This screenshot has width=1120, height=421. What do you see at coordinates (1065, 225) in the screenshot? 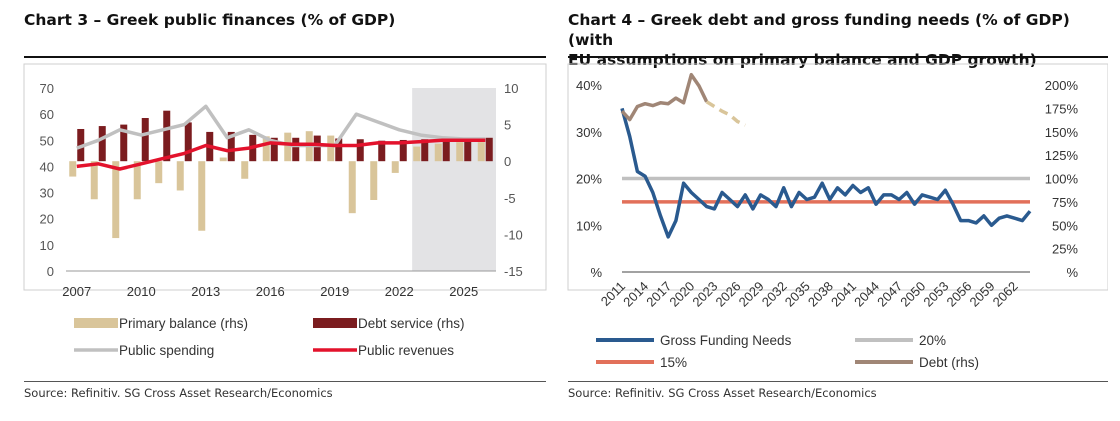
I see `right-axis-tick: 50%` at bounding box center [1065, 225].